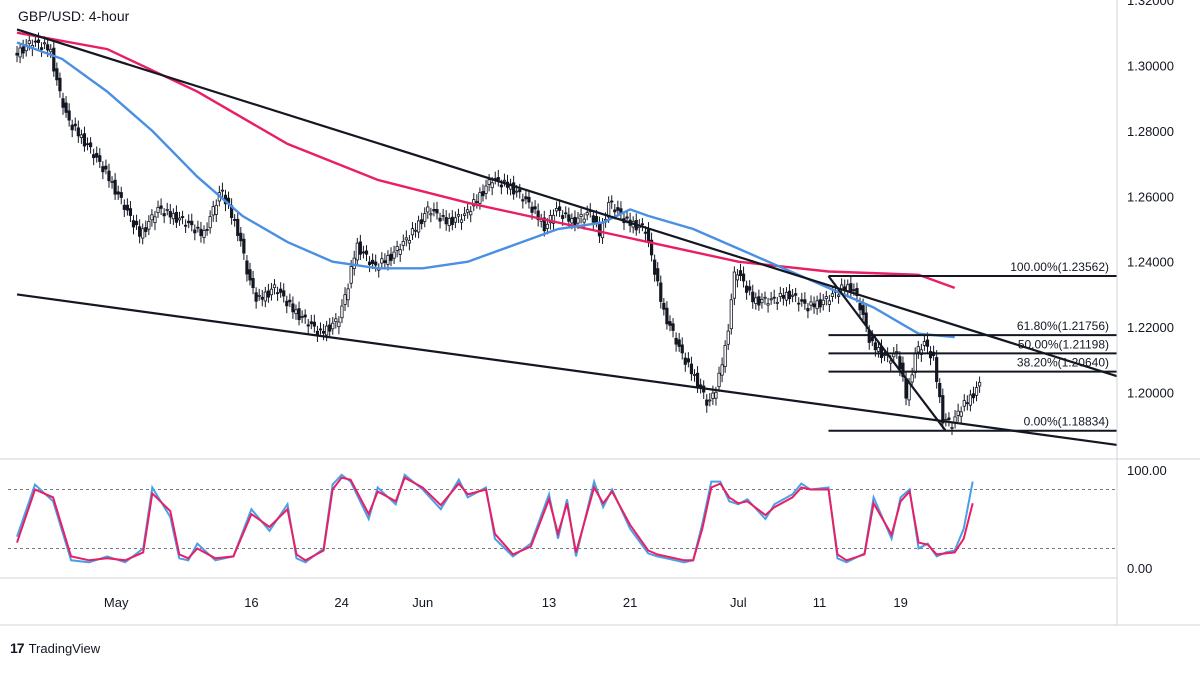 This screenshot has height=675, width=1200. Describe the element at coordinates (1150, 393) in the screenshot. I see `price-tick-label: 1.20000` at that location.